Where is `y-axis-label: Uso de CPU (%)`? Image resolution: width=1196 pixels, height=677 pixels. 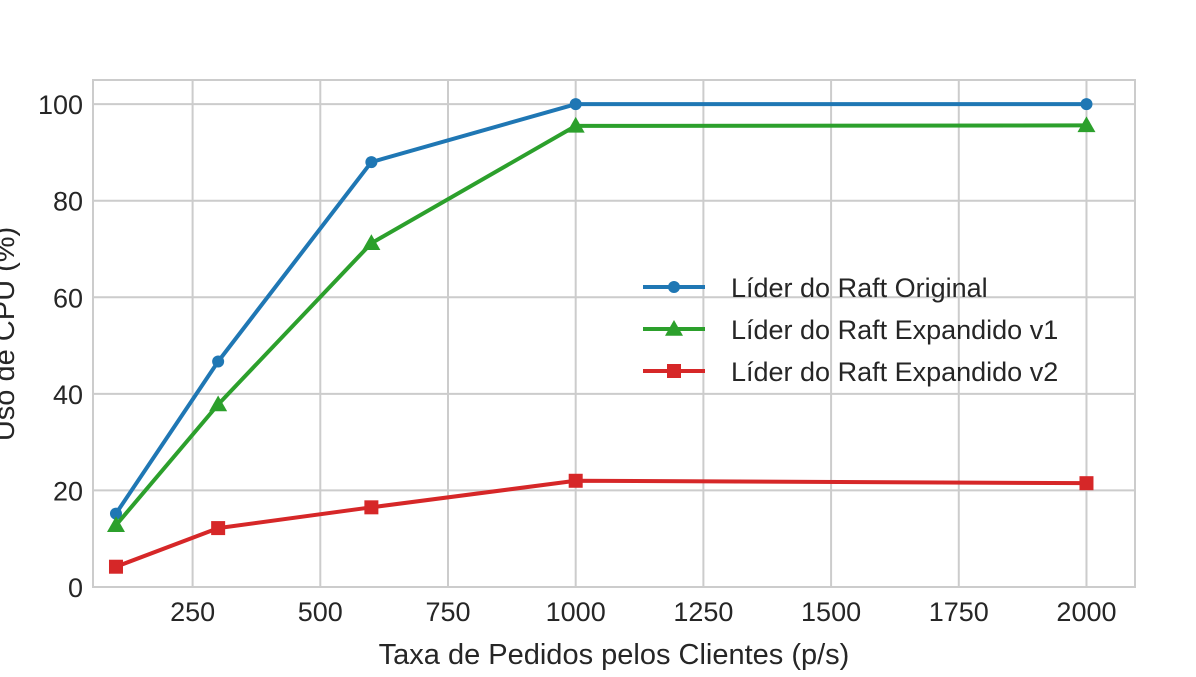
y-axis-label: Uso de CPU (%) is located at coordinates (10, 334).